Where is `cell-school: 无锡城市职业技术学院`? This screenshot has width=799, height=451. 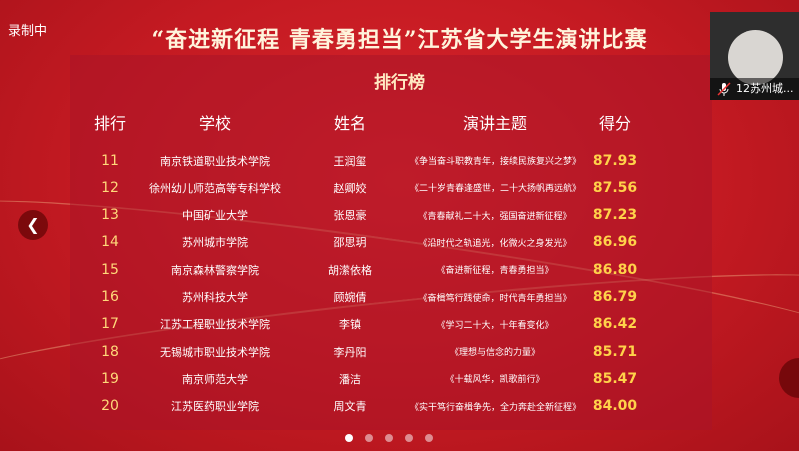 cell-school: 无锡城市职业技术学院 is located at coordinates (215, 352).